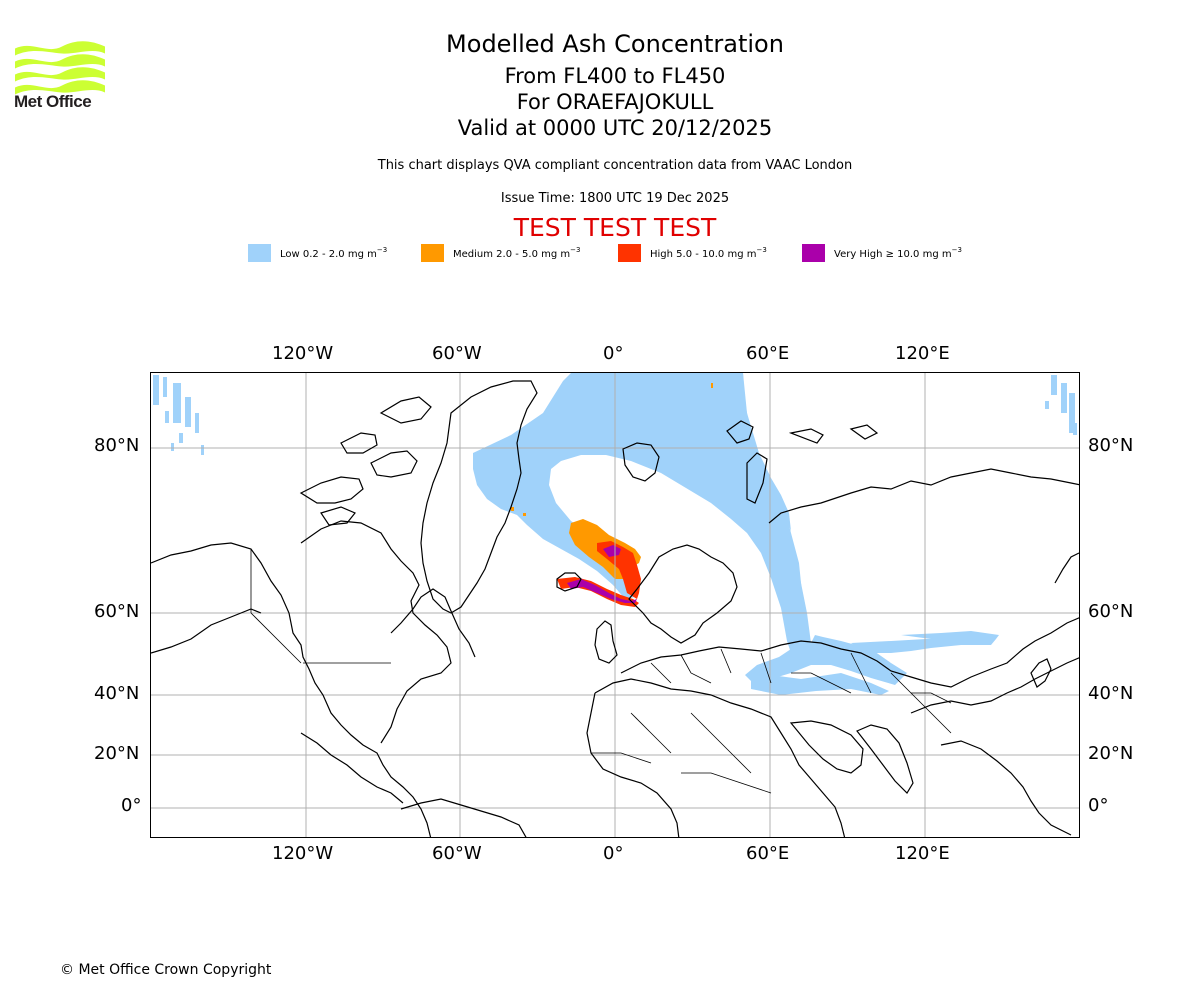 Image resolution: width=1200 pixels, height=1000 pixels. I want to click on met-office-wordmark: Met Office, so click(53, 101).